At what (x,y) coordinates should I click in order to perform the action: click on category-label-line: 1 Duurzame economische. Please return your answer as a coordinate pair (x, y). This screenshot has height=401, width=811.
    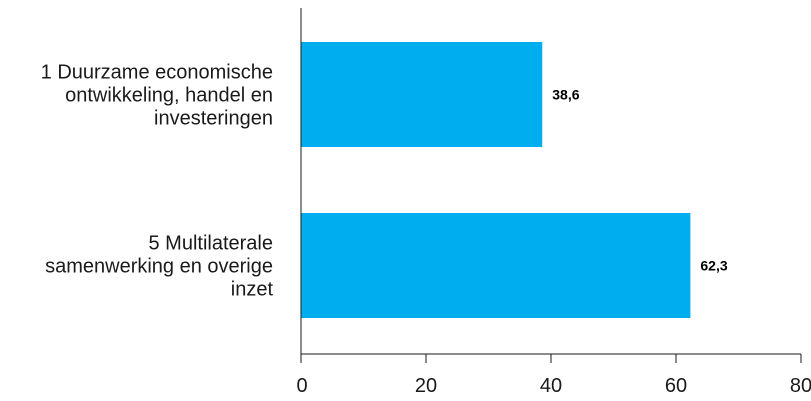
    Looking at the image, I should click on (157, 73).